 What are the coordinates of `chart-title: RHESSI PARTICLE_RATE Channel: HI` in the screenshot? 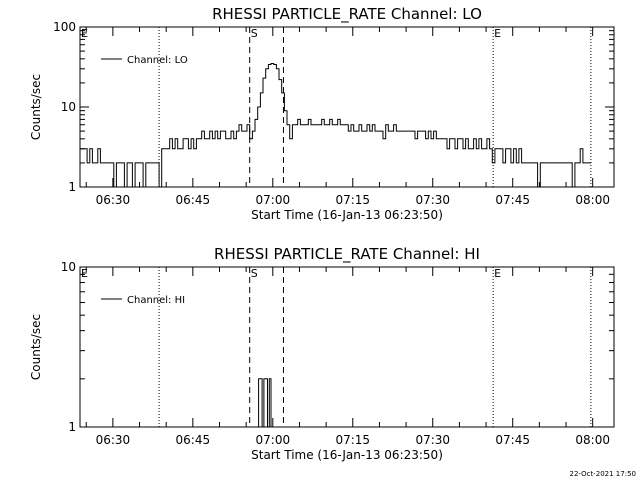 It's located at (347, 254).